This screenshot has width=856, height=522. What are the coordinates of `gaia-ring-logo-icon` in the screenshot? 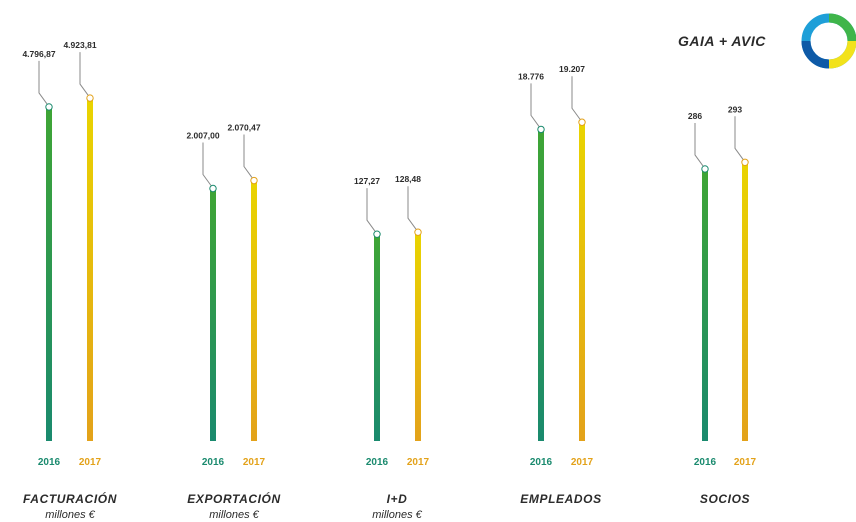 It's located at (828, 41).